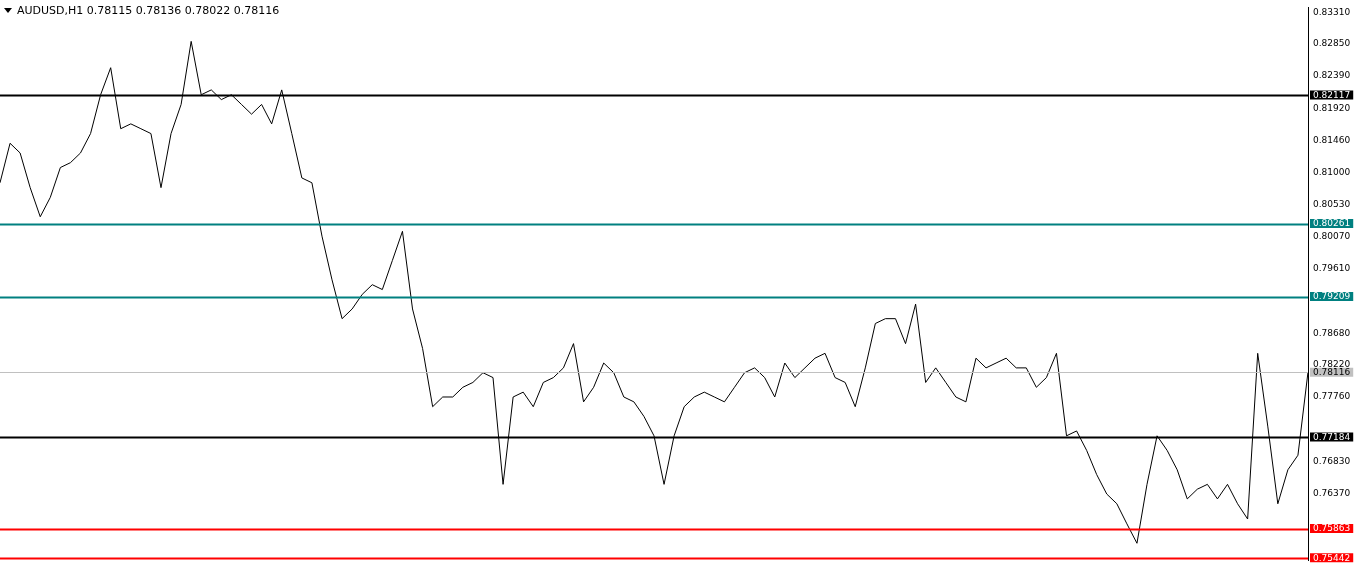 Image resolution: width=1357 pixels, height=568 pixels. Describe the element at coordinates (1332, 364) in the screenshot. I see `y-tick-label: 0.78220` at that location.